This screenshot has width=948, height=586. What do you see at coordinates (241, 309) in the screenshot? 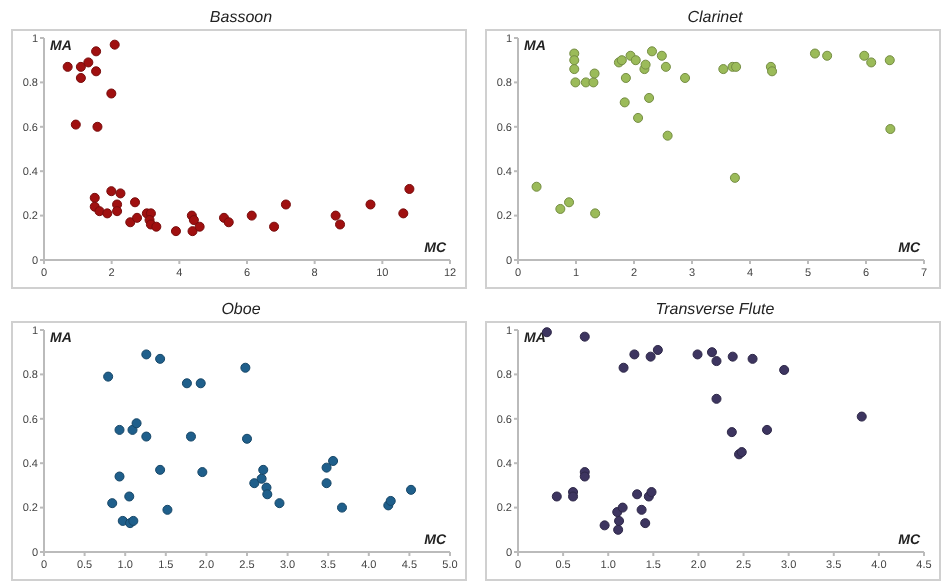
I see `chart-title: Oboe` at bounding box center [241, 309].